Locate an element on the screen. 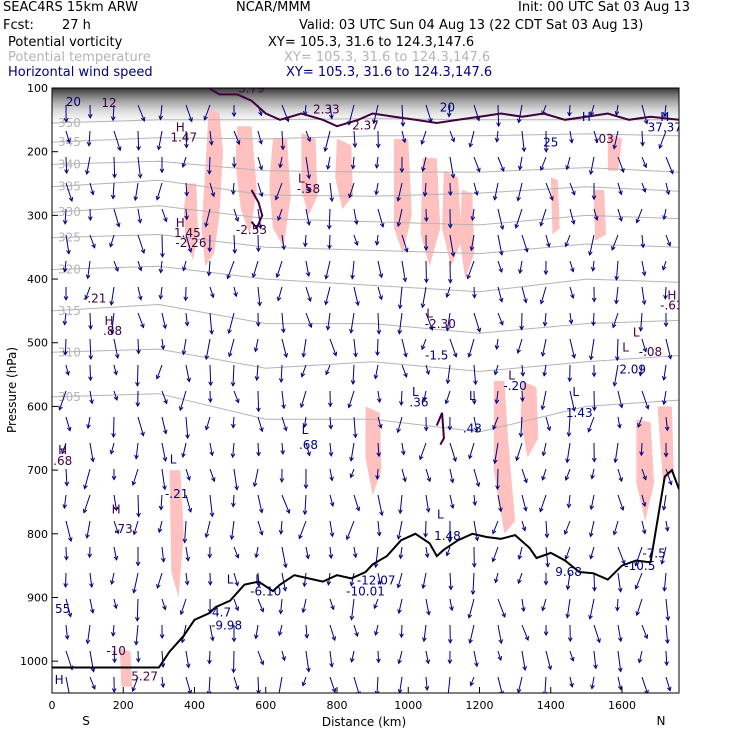 Image resolution: width=740 pixels, height=740 pixels. theta-contour-label: 320 is located at coordinates (69, 270).